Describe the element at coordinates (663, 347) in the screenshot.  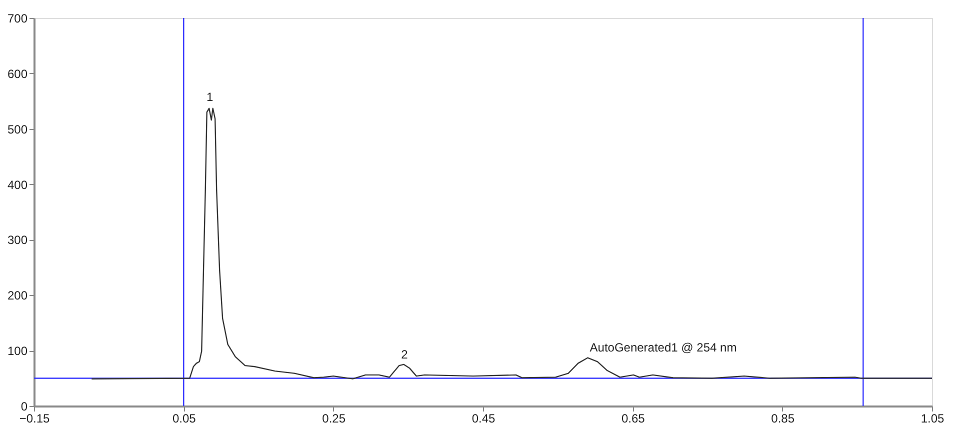
I see `annotation: AutoGenerated1 @ 254 nm` at that location.